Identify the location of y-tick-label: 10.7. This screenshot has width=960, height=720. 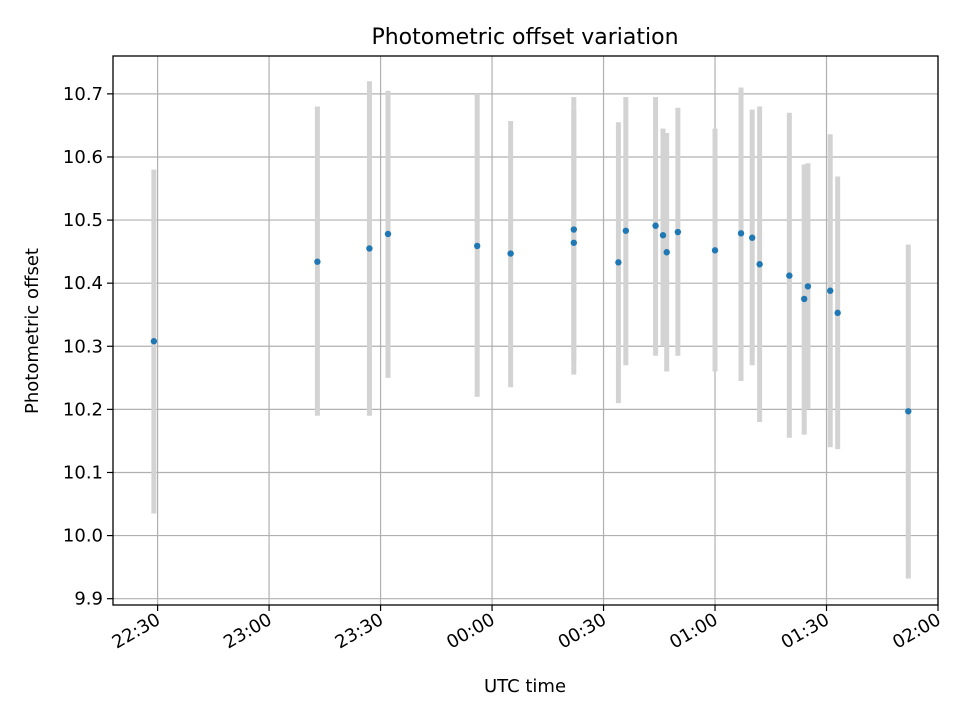
(83, 94).